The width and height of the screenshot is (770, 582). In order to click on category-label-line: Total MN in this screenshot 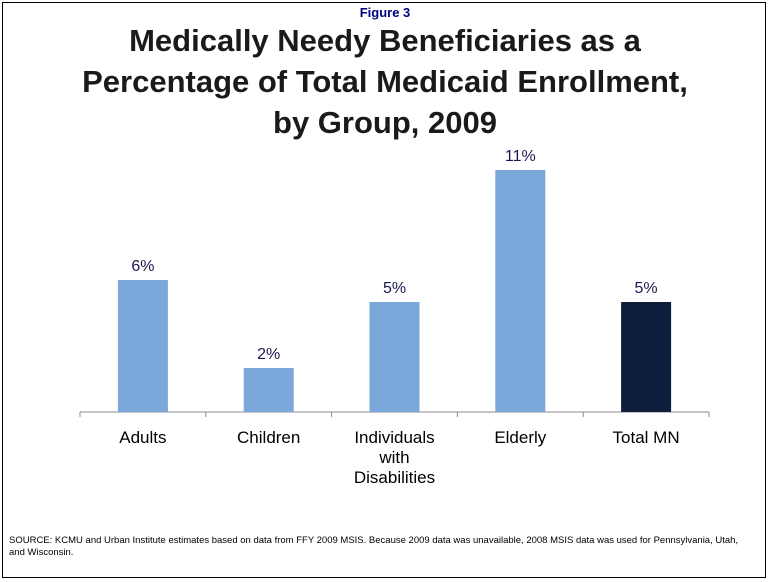, I will do `click(646, 437)`.